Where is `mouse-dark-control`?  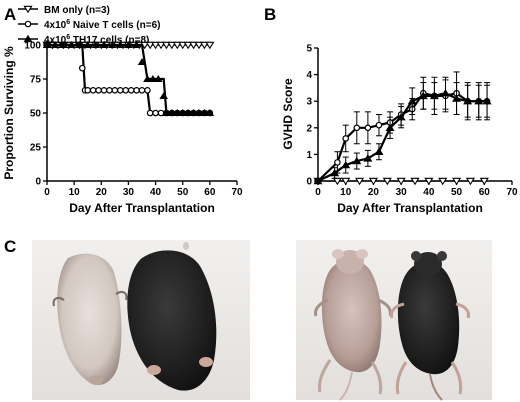
mouse-dark-control is located at coordinates (428, 318).